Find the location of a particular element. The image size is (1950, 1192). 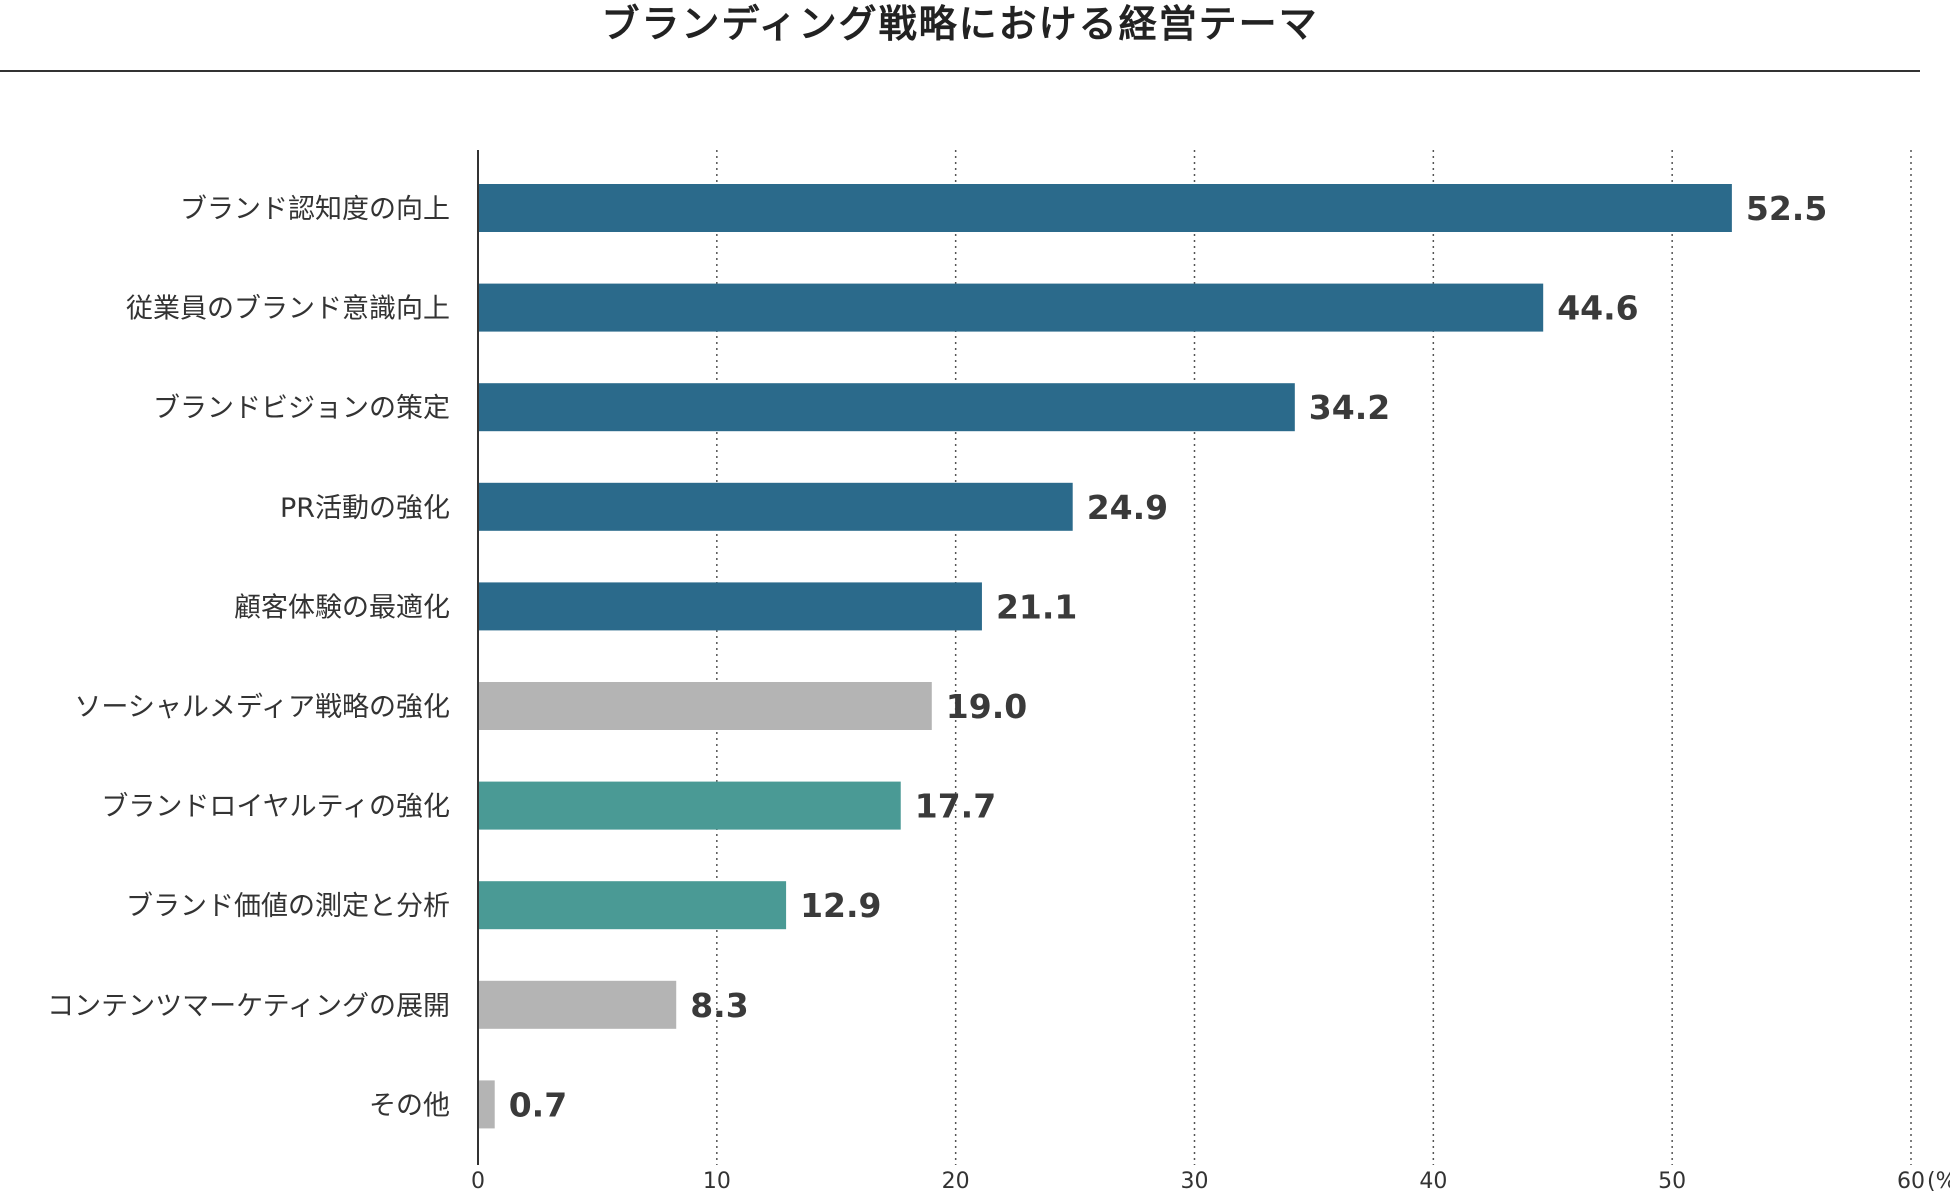

title-divider is located at coordinates (960, 71).